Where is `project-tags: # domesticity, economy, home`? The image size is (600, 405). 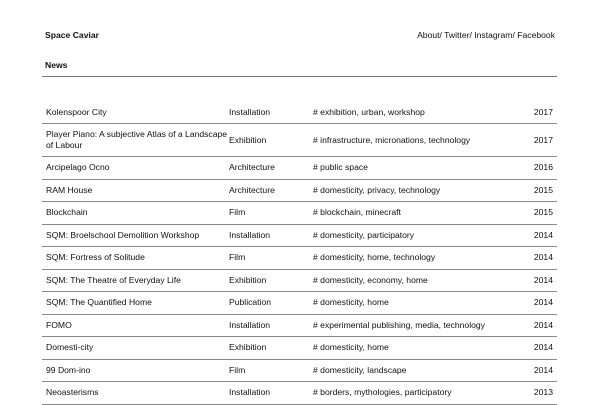 project-tags: # domesticity, economy, home is located at coordinates (413, 280).